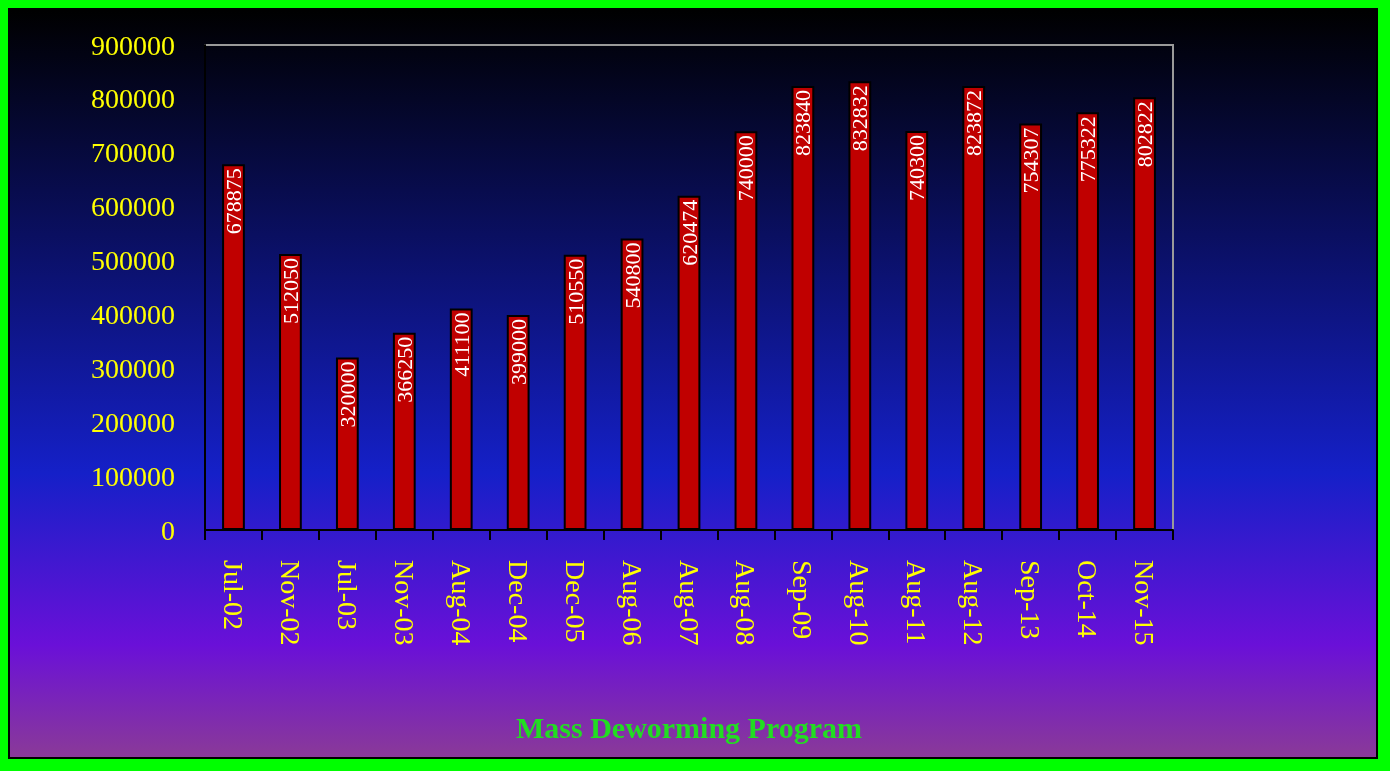 This screenshot has width=1390, height=771. Describe the element at coordinates (917, 602) in the screenshot. I see `x-tick-label: Aug-11` at that location.